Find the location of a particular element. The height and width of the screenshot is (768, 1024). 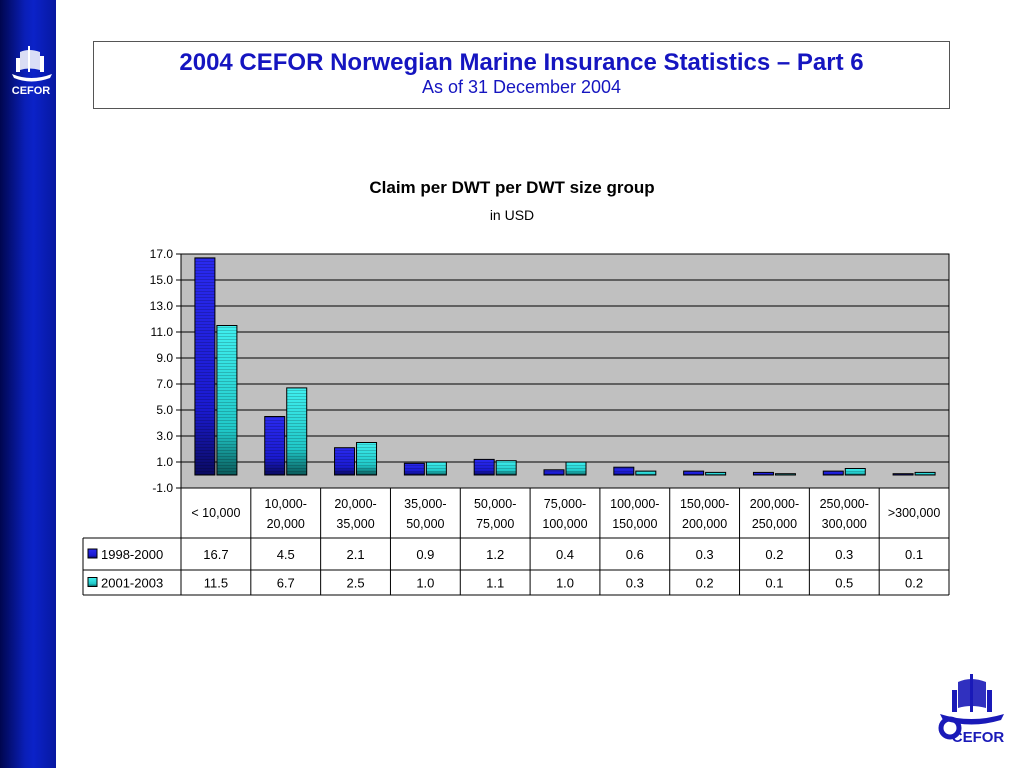

y-tick-label: -1.0 is located at coordinates (162, 488).